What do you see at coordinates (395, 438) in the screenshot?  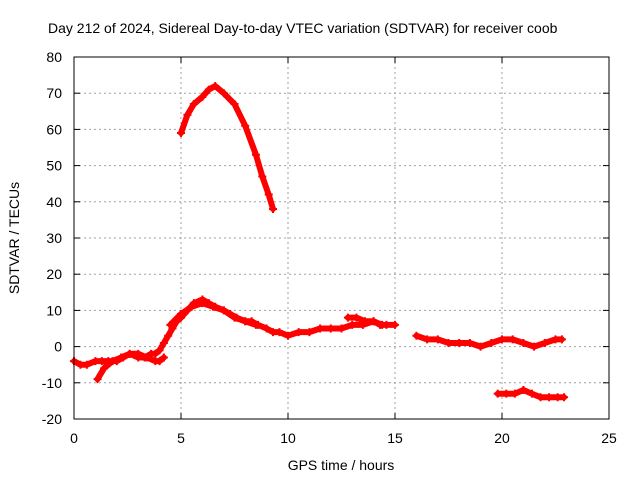 I see `x-tick-label: 15` at bounding box center [395, 438].